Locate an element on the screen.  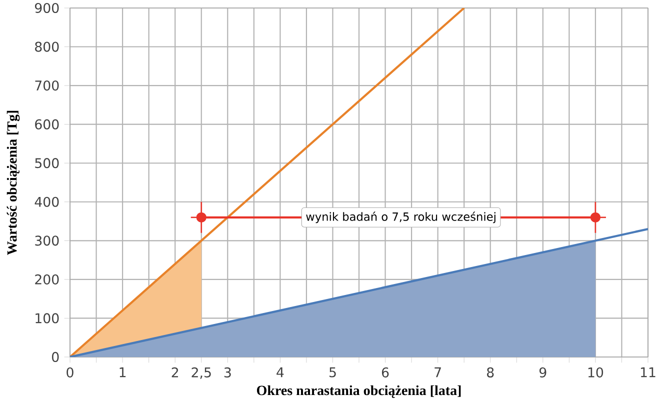
x-tick-label: 10 is located at coordinates (596, 372).